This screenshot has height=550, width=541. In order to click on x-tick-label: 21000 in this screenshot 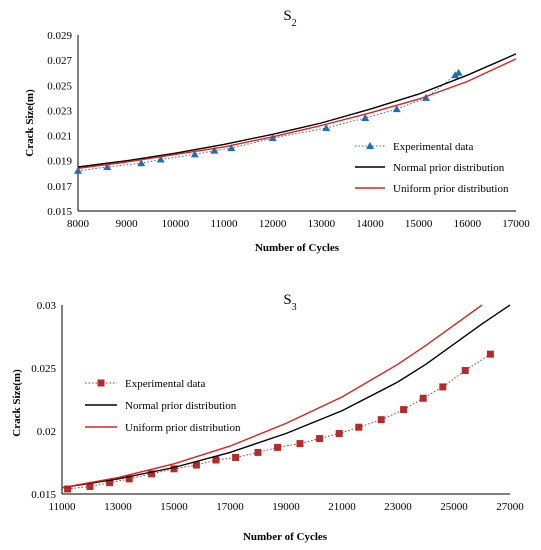, I will do `click(342, 507)`.